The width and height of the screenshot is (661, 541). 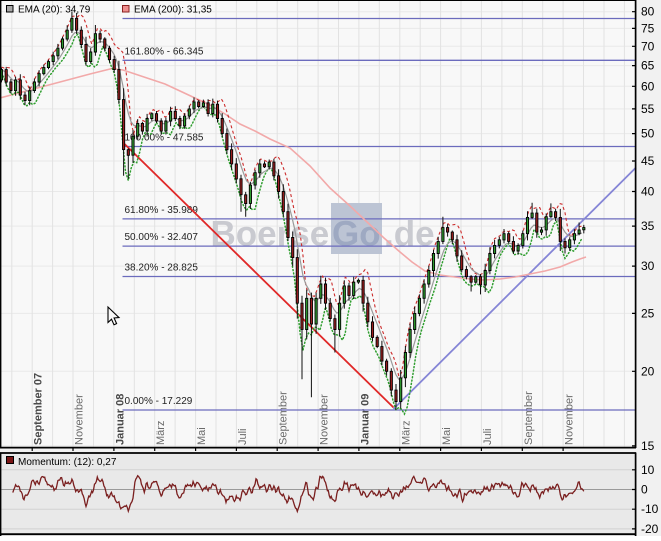 What do you see at coordinates (164, 138) in the screenshot?
I see `svg-text: 100.00% - 47.585` at bounding box center [164, 138].